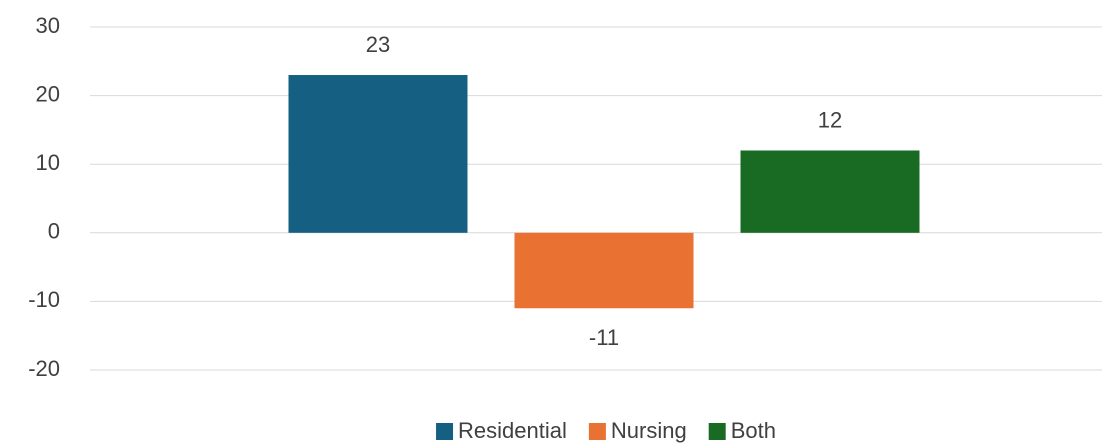  Describe the element at coordinates (649, 430) in the screenshot. I see `legend-label: Nursing` at that location.